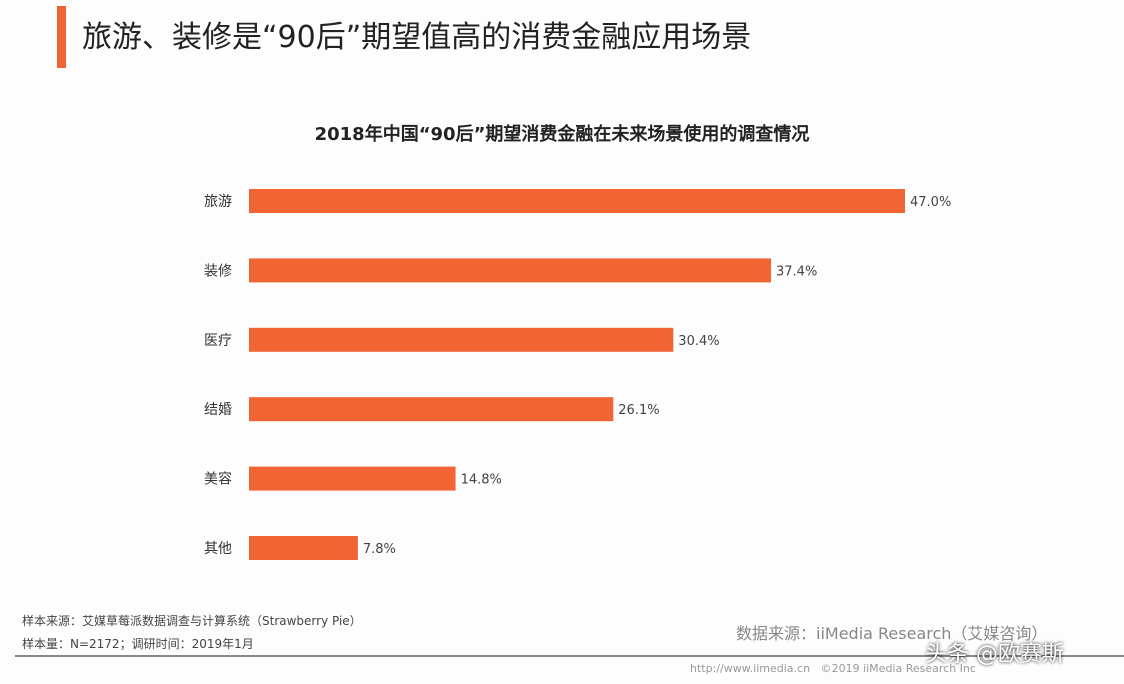 The height and width of the screenshot is (684, 1124). What do you see at coordinates (481, 480) in the screenshot?
I see `data-label: 14.8%` at bounding box center [481, 480].